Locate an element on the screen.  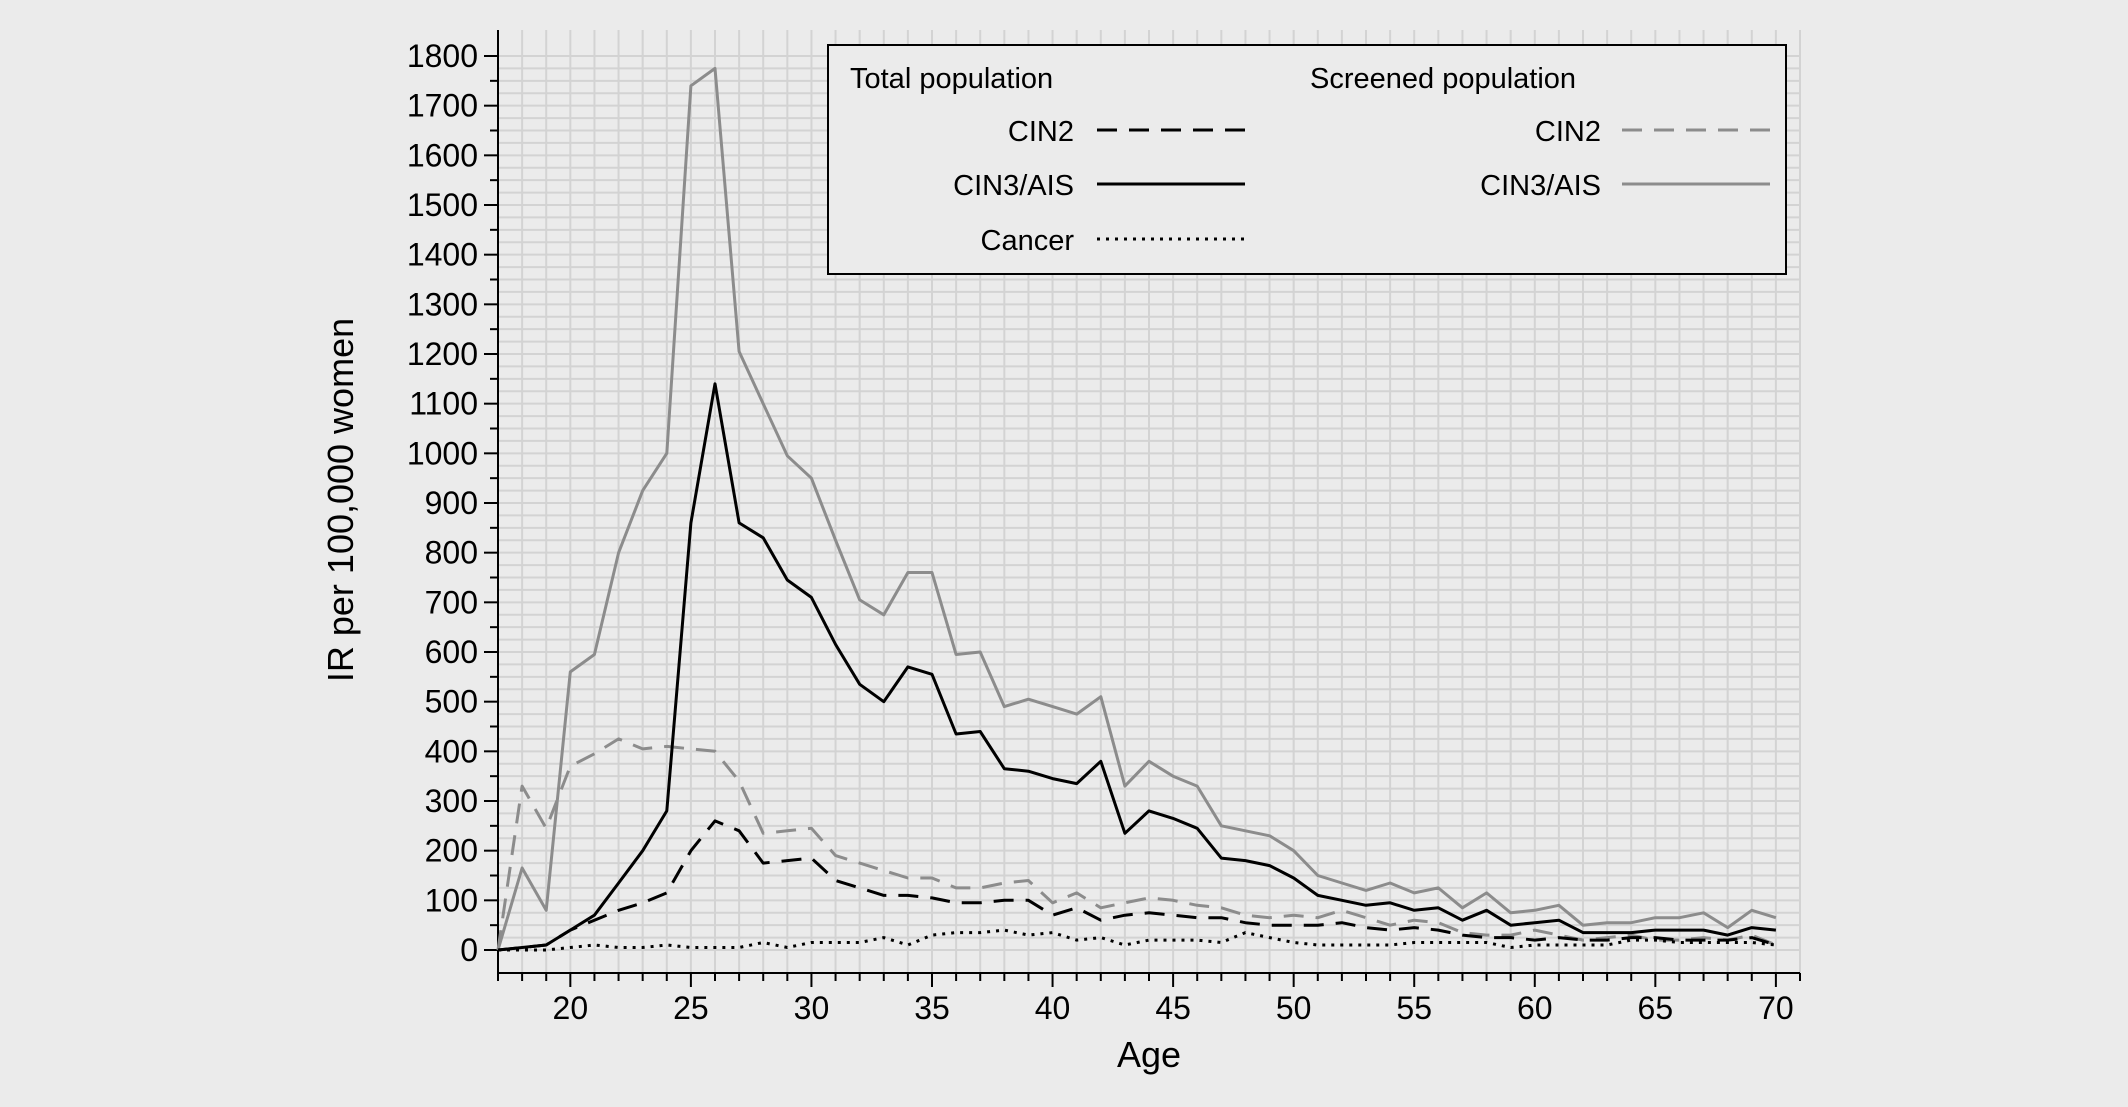
y-tick-label: 1600 is located at coordinates (442, 155).